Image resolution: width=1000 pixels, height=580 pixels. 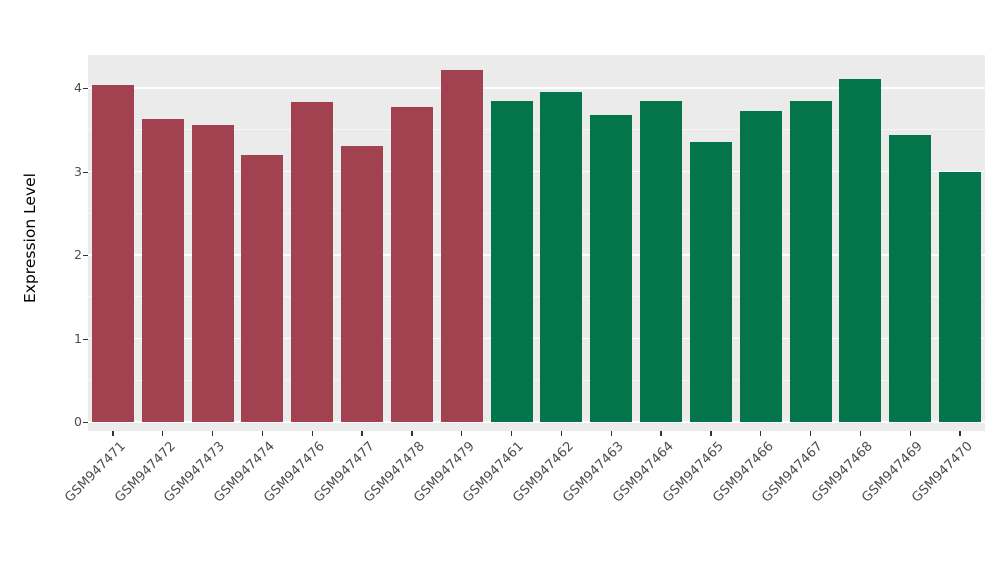 I want to click on y-tick-label: 1, so click(x=78, y=338).